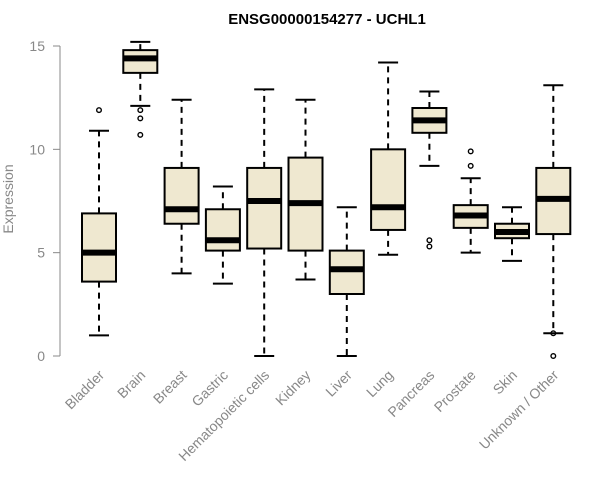 The height and width of the screenshot is (500, 600). Describe the element at coordinates (140, 89) in the screenshot. I see `box-brain` at that location.